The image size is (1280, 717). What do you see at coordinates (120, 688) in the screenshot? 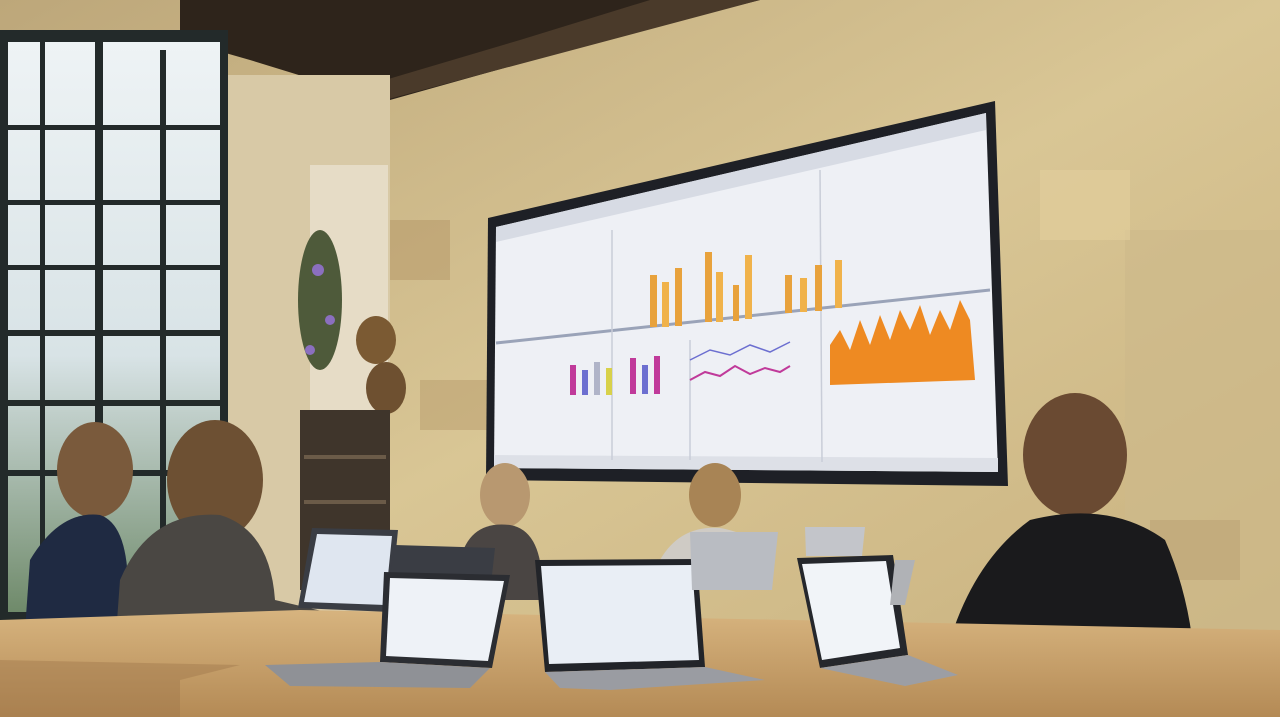
I see `table-part` at bounding box center [120, 688].